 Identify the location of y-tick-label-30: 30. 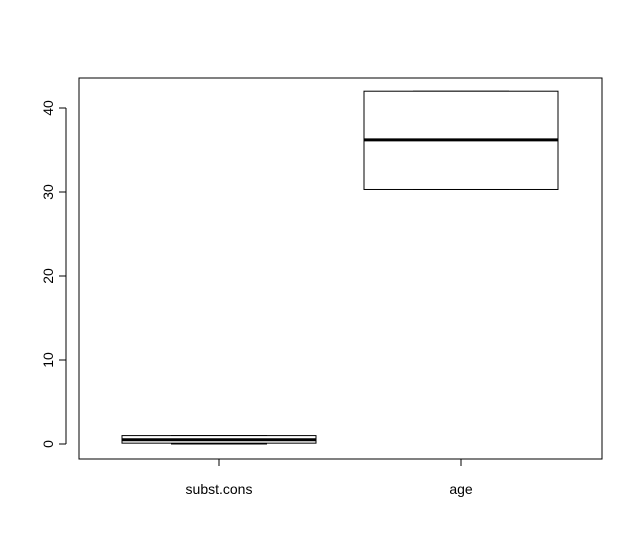
(48, 192).